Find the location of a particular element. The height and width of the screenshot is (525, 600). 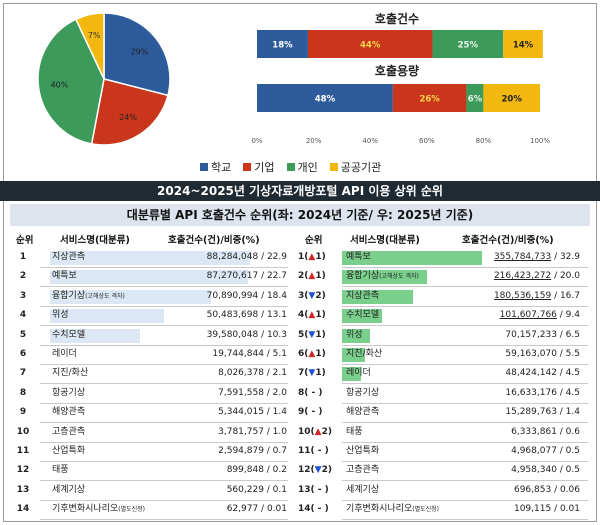

bar-label-0-2: 25% is located at coordinates (468, 46).